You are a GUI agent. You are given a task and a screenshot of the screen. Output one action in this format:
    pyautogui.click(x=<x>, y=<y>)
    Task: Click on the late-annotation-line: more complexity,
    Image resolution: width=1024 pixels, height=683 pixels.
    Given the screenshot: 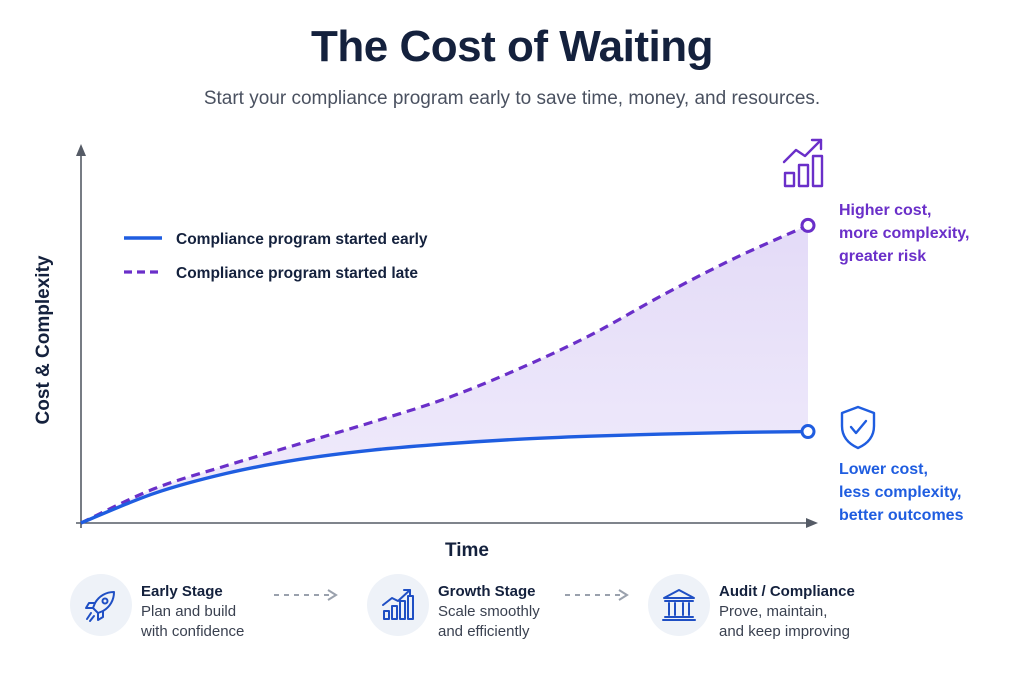 What is the action you would take?
    pyautogui.click(x=904, y=233)
    